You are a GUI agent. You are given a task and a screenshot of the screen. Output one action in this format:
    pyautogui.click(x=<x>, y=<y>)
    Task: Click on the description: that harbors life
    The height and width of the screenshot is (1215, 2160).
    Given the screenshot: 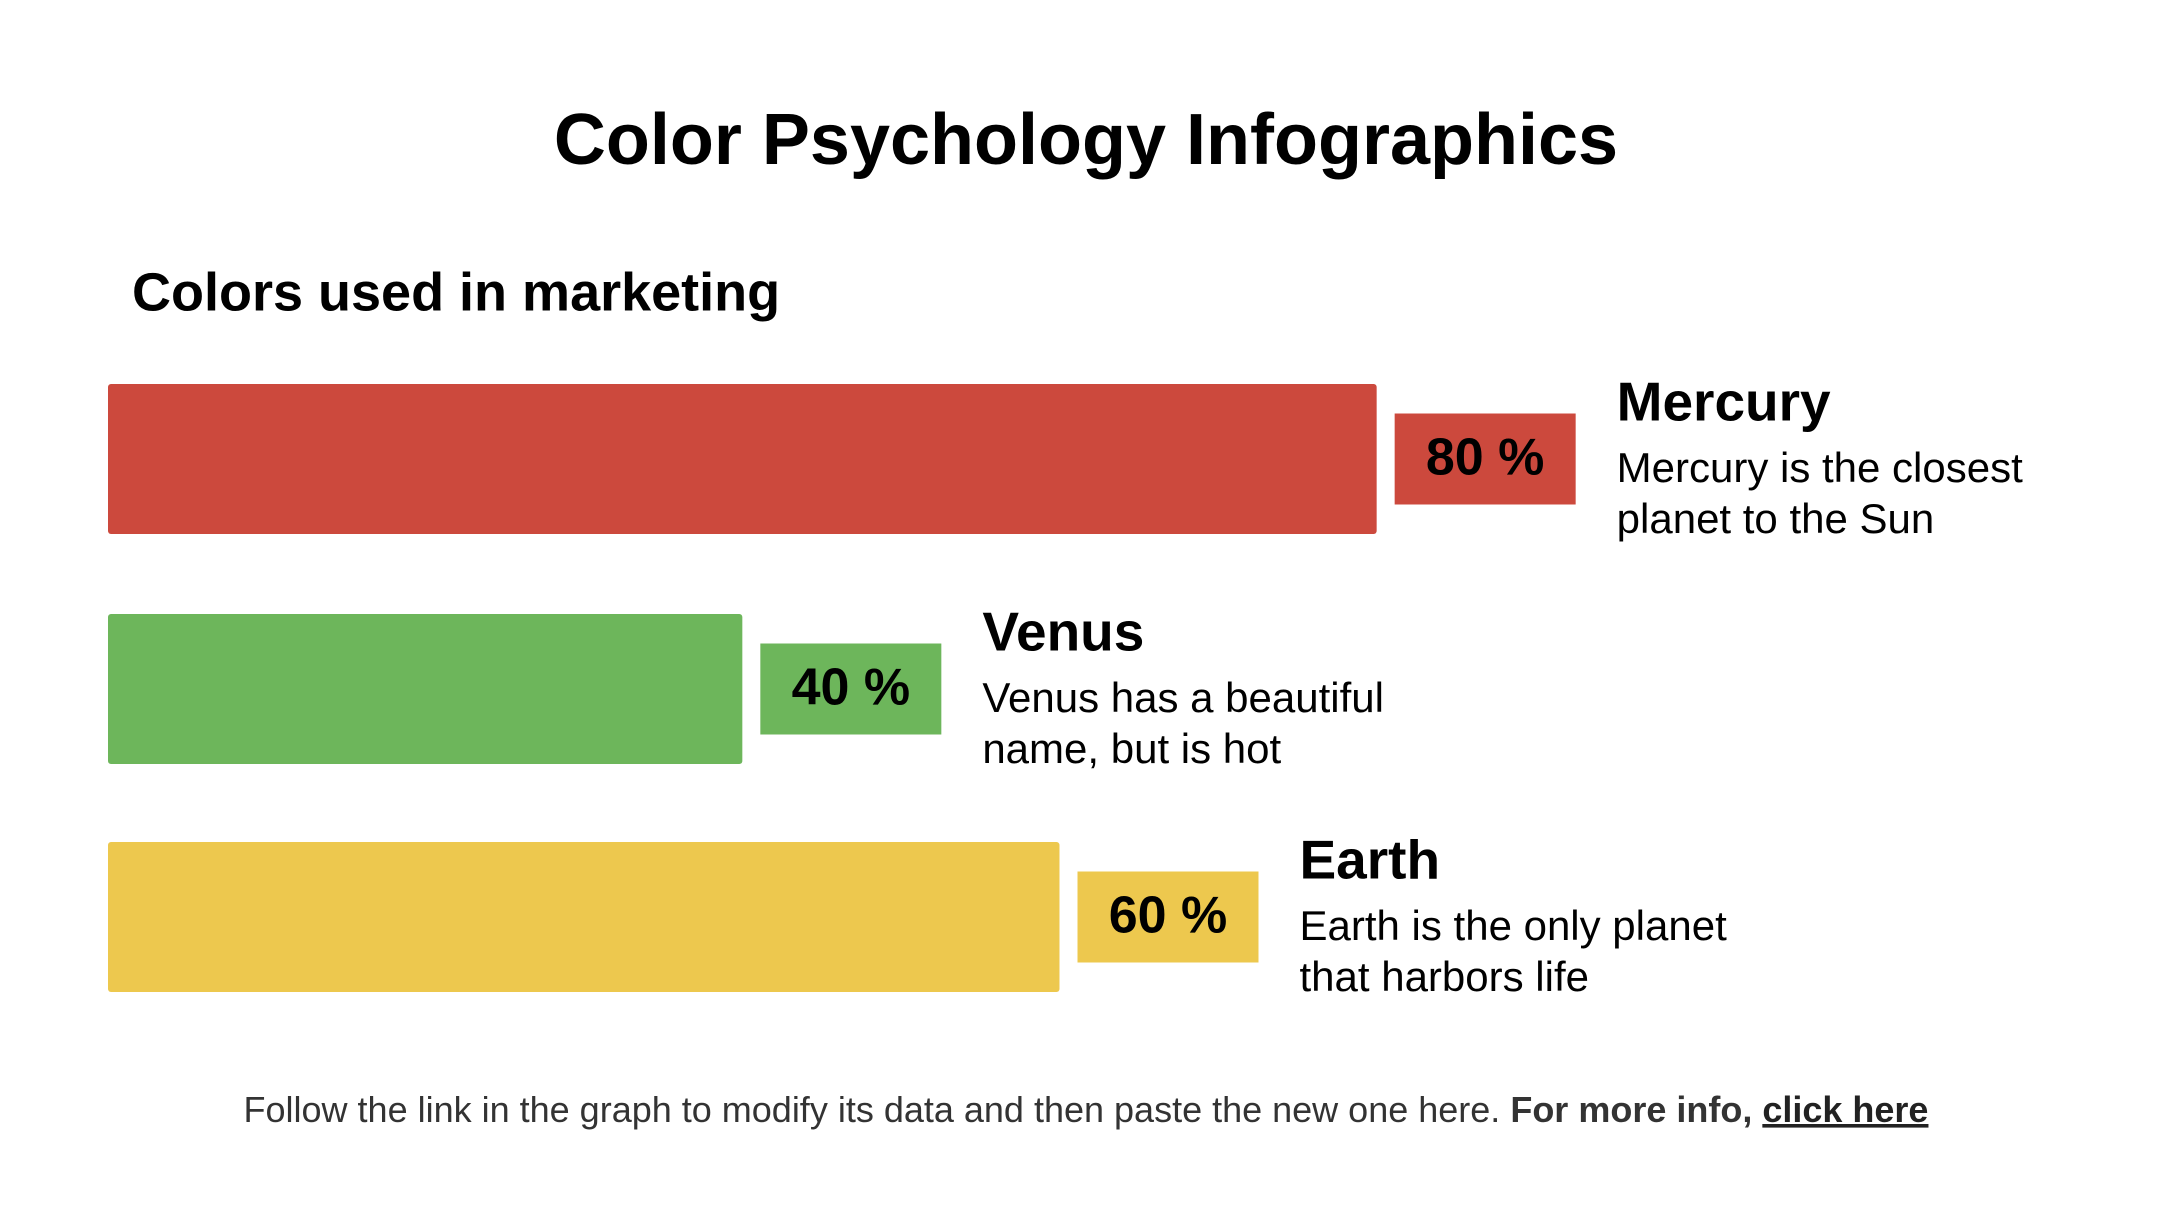 What is the action you would take?
    pyautogui.click(x=1444, y=976)
    